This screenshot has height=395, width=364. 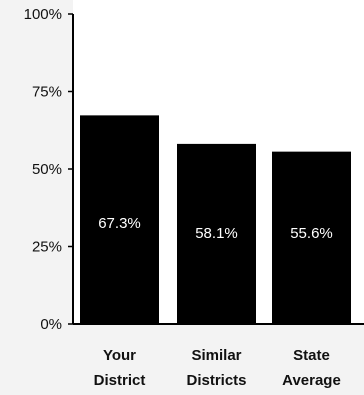 What do you see at coordinates (120, 380) in the screenshot?
I see `x-category-label: District` at bounding box center [120, 380].